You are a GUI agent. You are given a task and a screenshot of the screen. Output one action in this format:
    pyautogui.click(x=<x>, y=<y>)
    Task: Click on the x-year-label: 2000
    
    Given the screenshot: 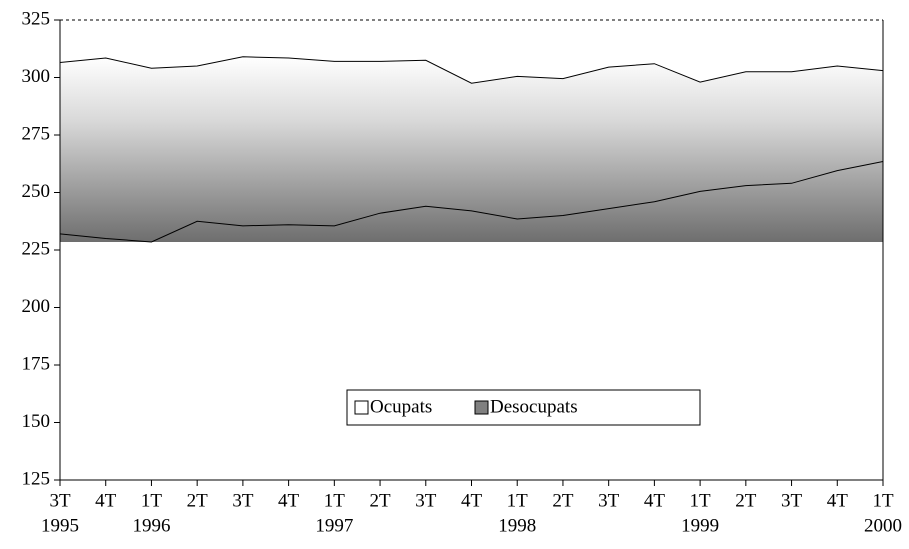 What is the action you would take?
    pyautogui.click(x=883, y=525)
    